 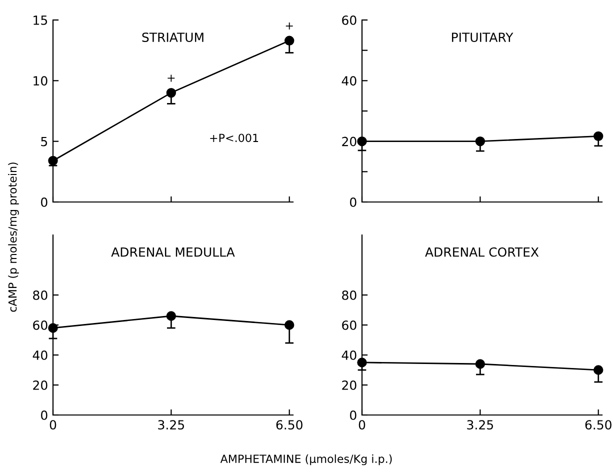 I want to click on y-axis-title: cAMP (p moles/mg protein), so click(x=13, y=237).